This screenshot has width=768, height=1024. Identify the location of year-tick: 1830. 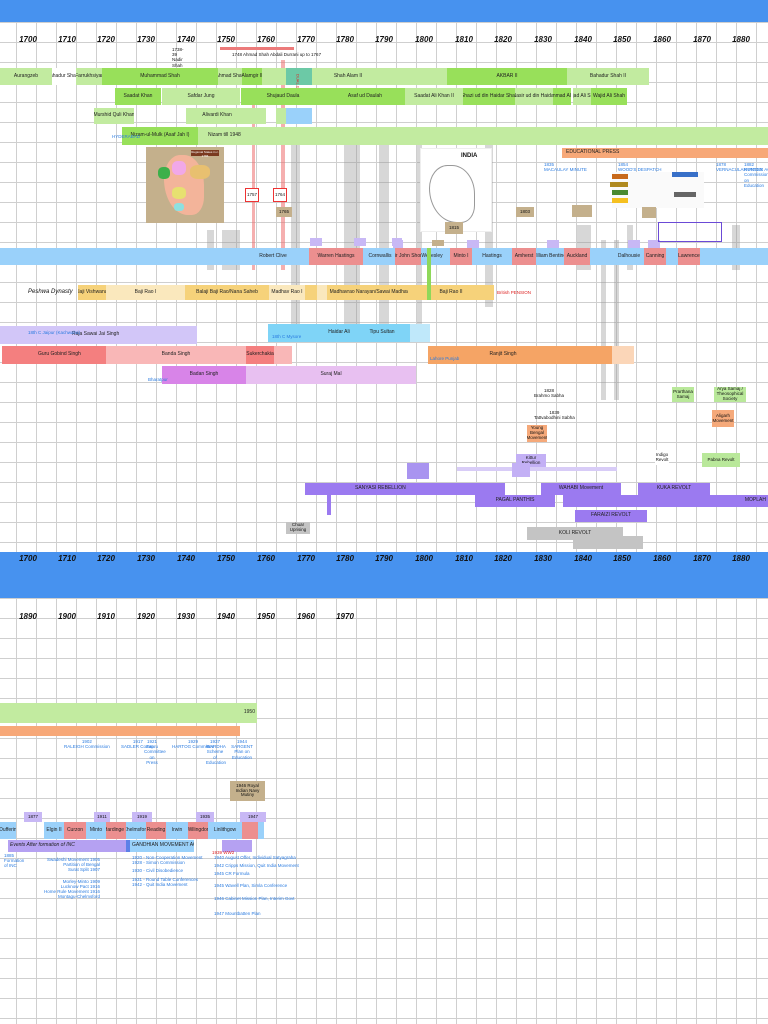
(543, 39).